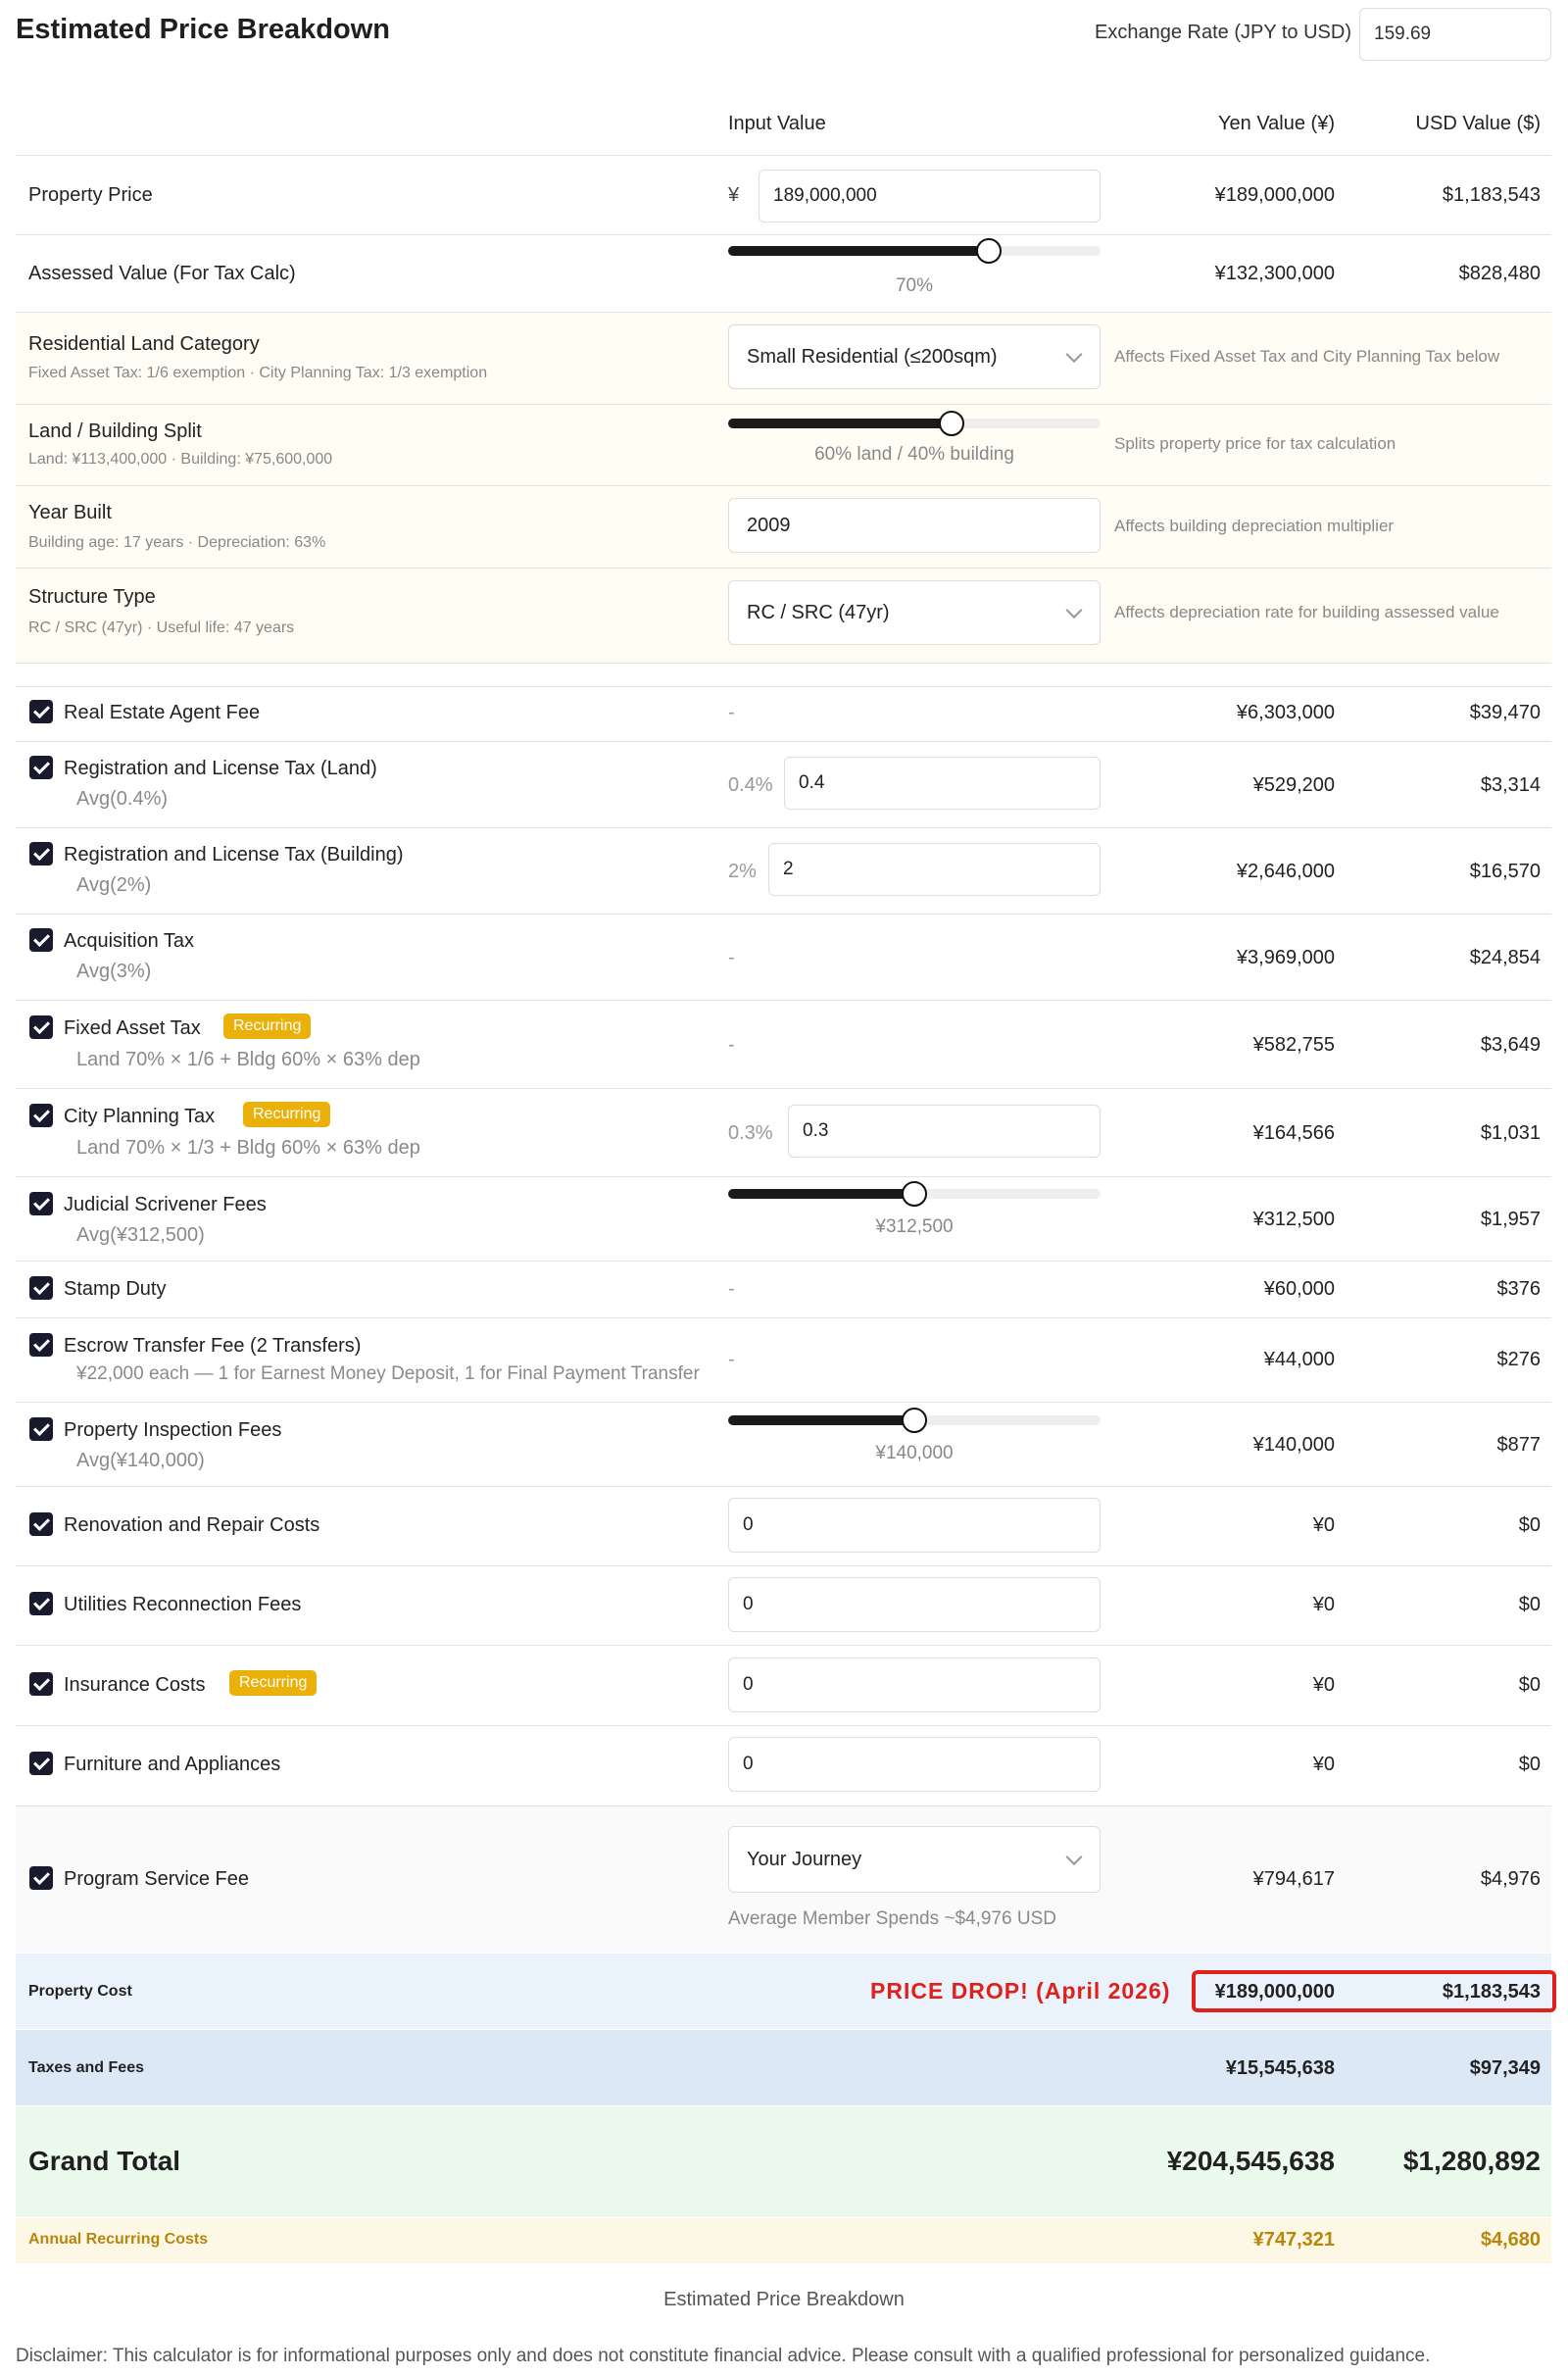  What do you see at coordinates (915, 251) in the screenshot?
I see `assessed-value-slider` at bounding box center [915, 251].